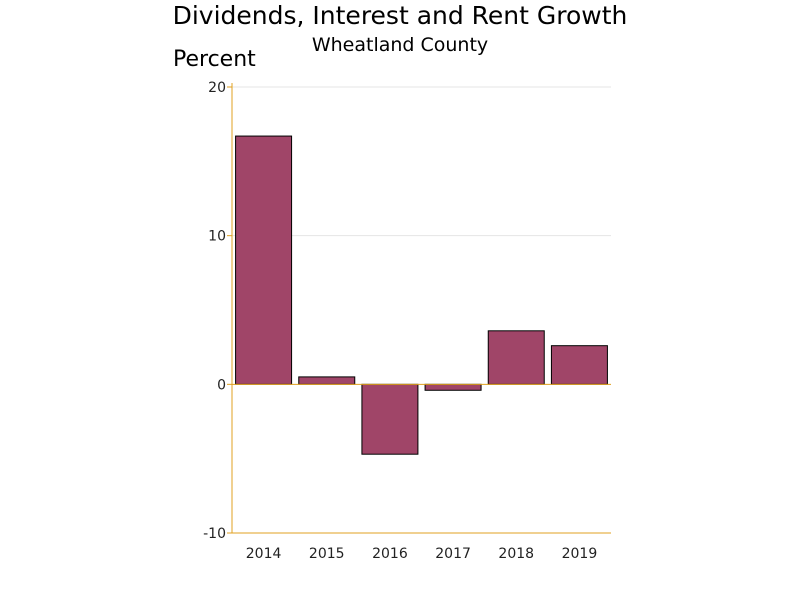 The height and width of the screenshot is (600, 800). Describe the element at coordinates (390, 554) in the screenshot. I see `x-tick-label: 2016` at that location.